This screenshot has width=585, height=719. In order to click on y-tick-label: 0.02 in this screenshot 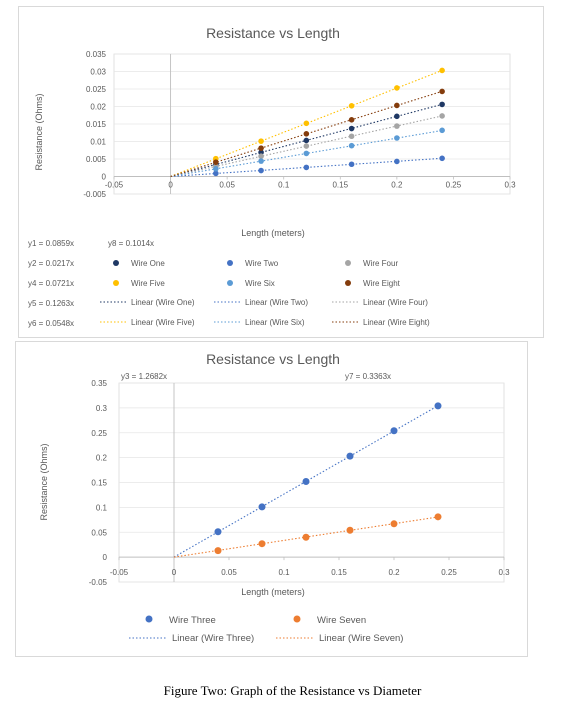, I will do `click(98, 107)`.